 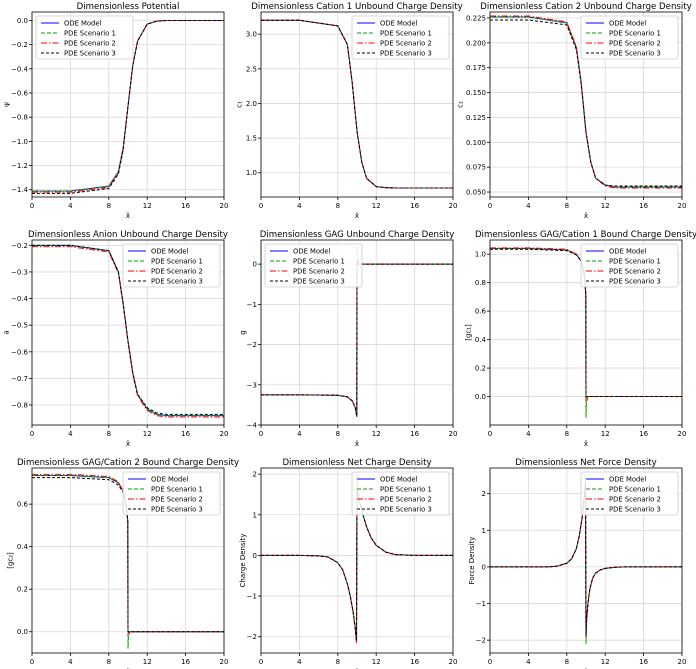 What do you see at coordinates (476, 93) in the screenshot?
I see `y-tick-label: 0.150` at bounding box center [476, 93].